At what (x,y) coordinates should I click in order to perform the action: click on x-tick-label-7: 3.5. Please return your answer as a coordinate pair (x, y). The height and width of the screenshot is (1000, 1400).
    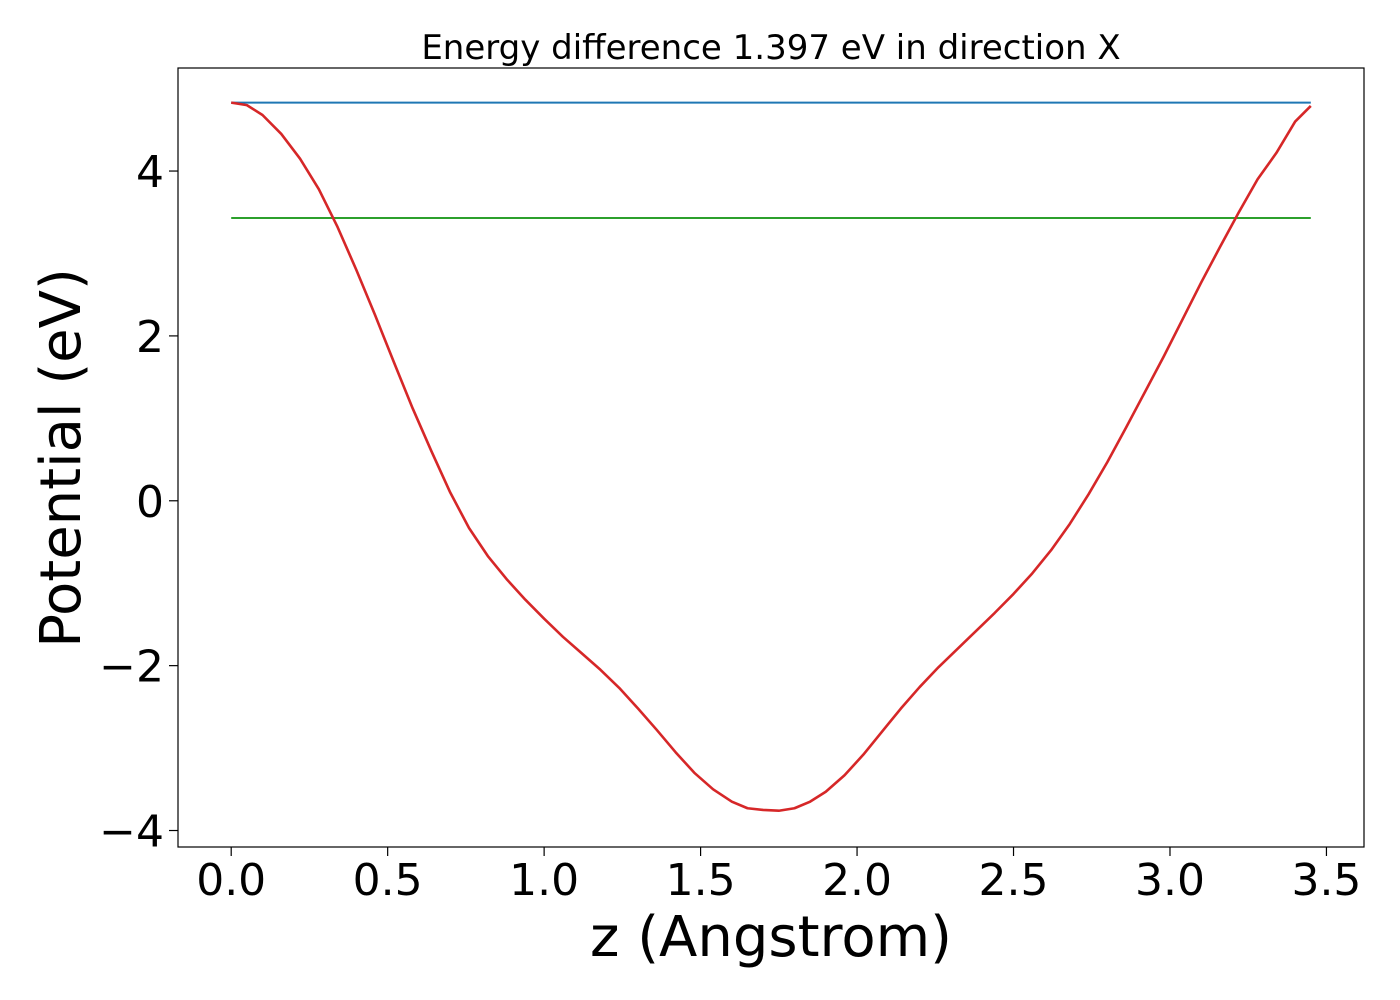
    Looking at the image, I should click on (1326, 880).